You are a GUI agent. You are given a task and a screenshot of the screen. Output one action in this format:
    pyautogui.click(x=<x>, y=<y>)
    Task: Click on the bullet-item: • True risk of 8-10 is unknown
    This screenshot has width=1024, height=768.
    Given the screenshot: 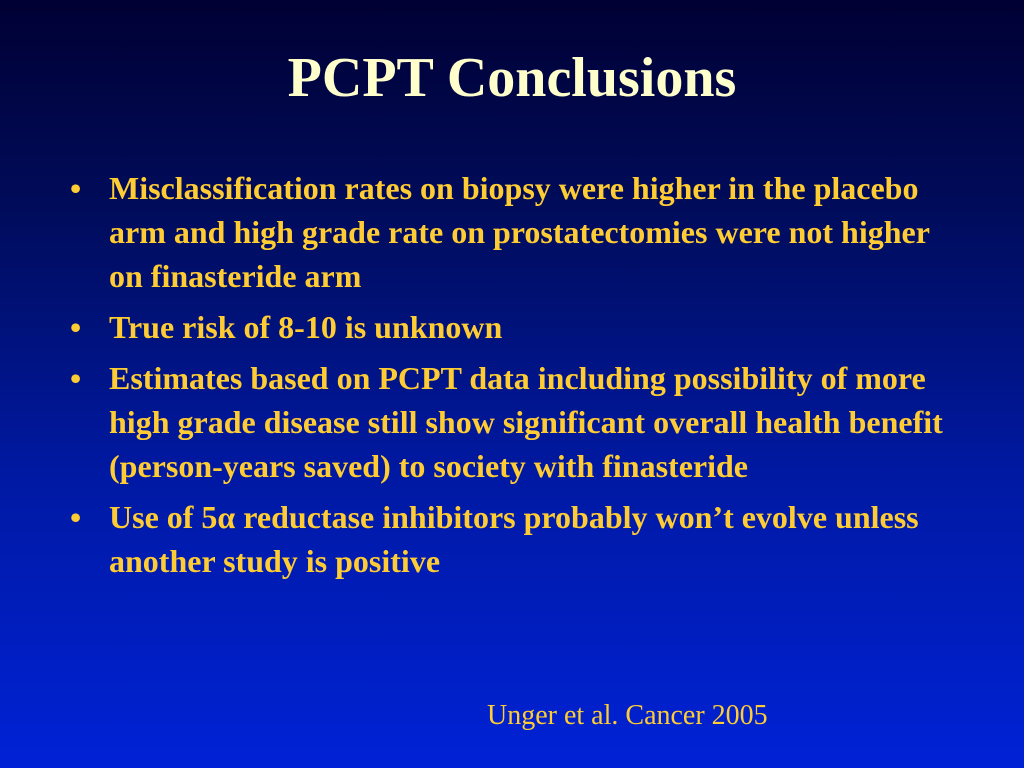 What is the action you would take?
    pyautogui.click(x=510, y=327)
    